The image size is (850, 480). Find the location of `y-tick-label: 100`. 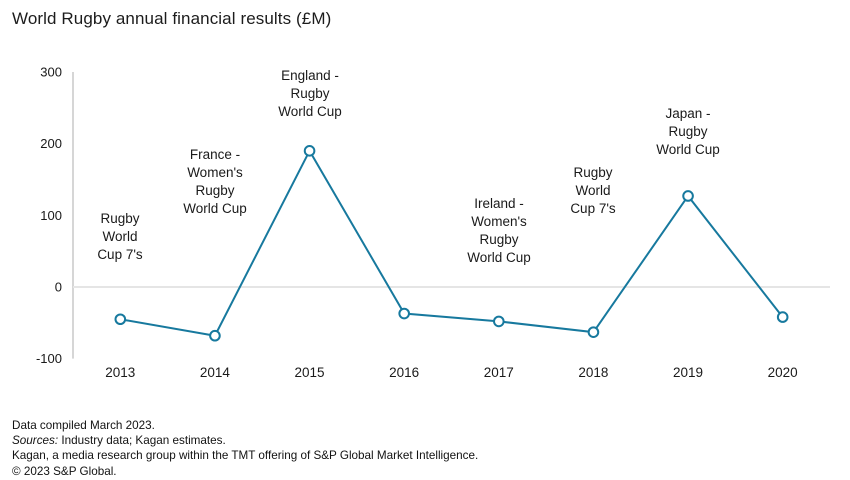

y-tick-label: 100 is located at coordinates (51, 215).